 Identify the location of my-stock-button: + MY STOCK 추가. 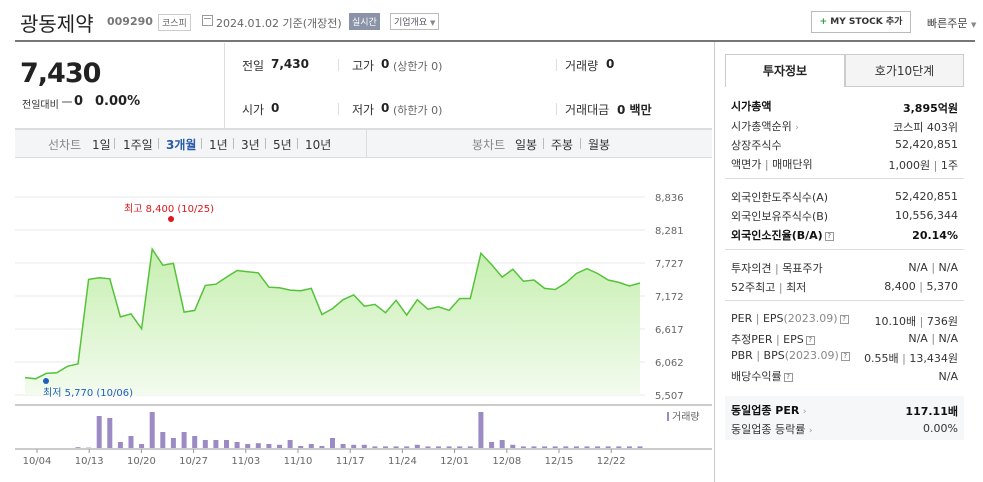
(861, 22).